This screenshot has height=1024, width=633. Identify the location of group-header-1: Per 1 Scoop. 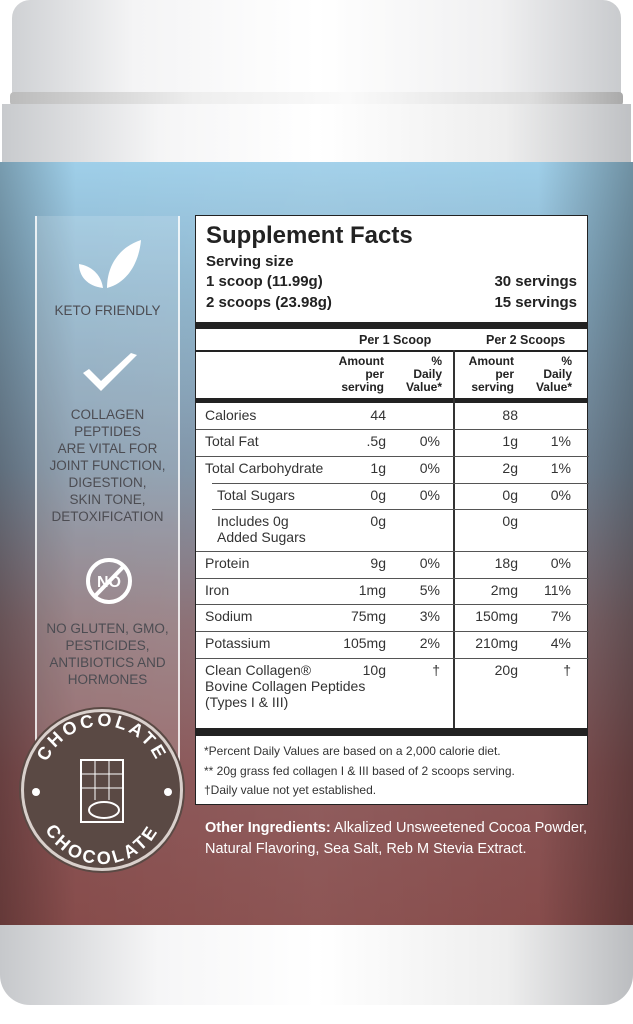
(395, 340).